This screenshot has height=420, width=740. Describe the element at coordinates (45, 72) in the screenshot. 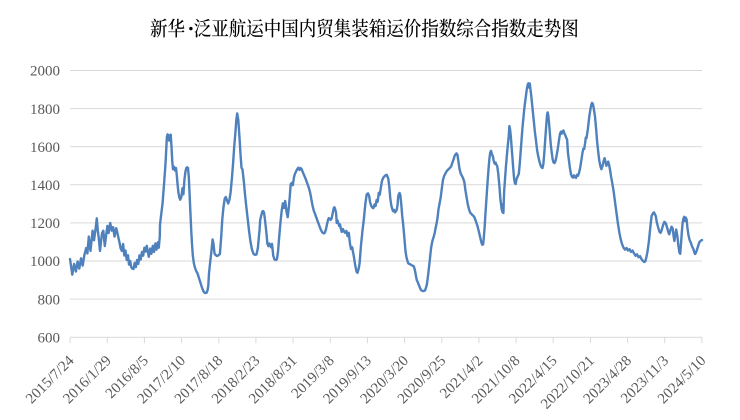

I see `svg-text: 2000` at that location.